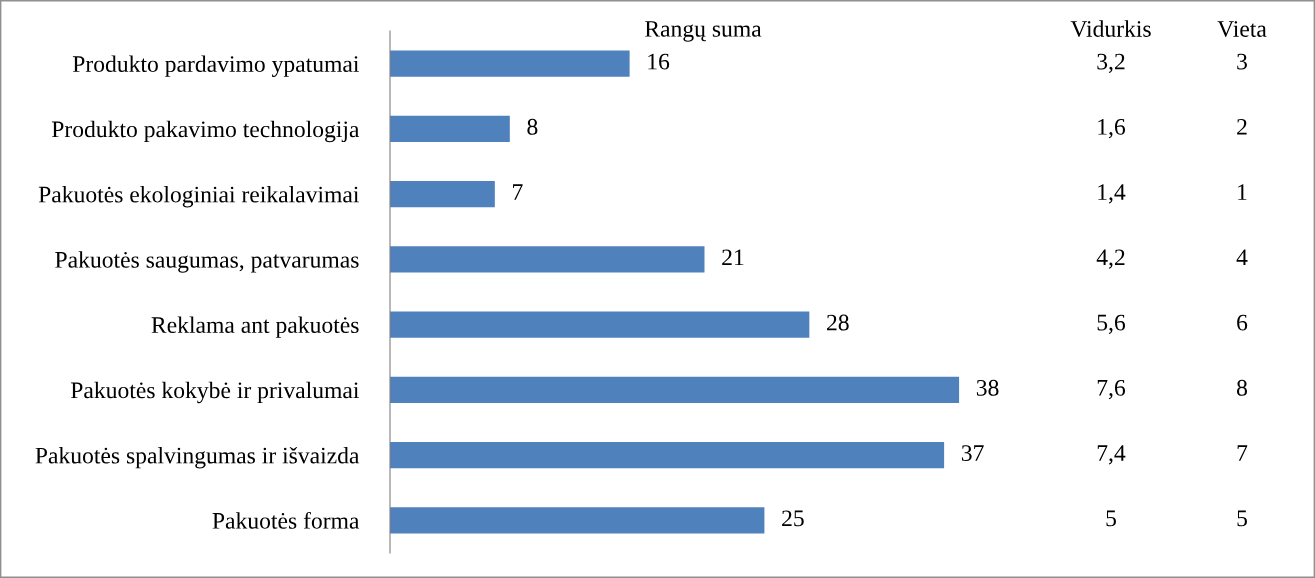  I want to click on y-tick-label: Pakuotės kokybė ir privalumai, so click(214, 392).